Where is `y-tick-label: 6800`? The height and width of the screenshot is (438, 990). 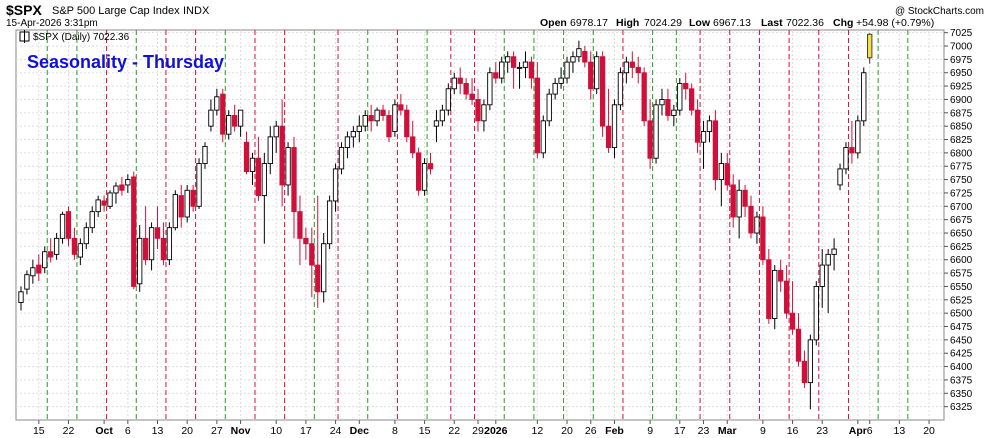
y-tick-label: 6800 is located at coordinates (961, 153).